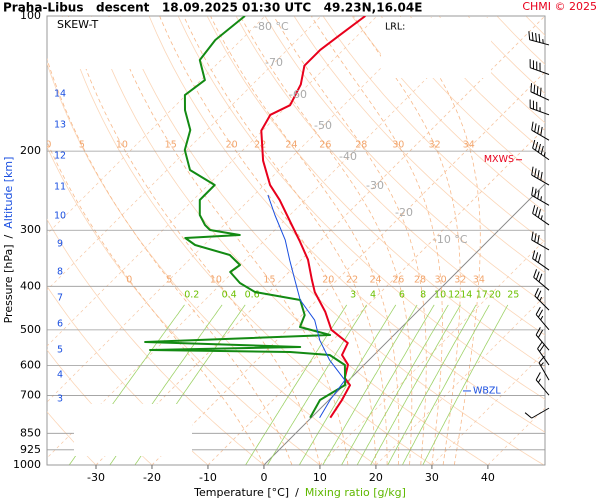  Describe the element at coordinates (404, 212) in the screenshot. I see `isotherm-label: -20` at that location.